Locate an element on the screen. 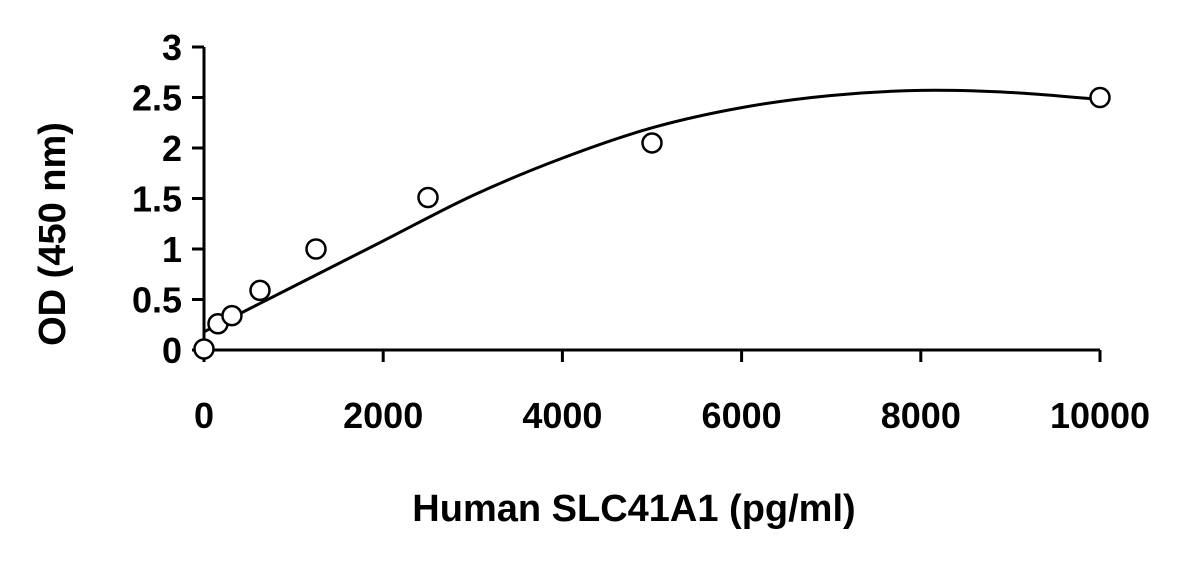 The height and width of the screenshot is (562, 1187). y-tick-label: 0 is located at coordinates (172, 350).